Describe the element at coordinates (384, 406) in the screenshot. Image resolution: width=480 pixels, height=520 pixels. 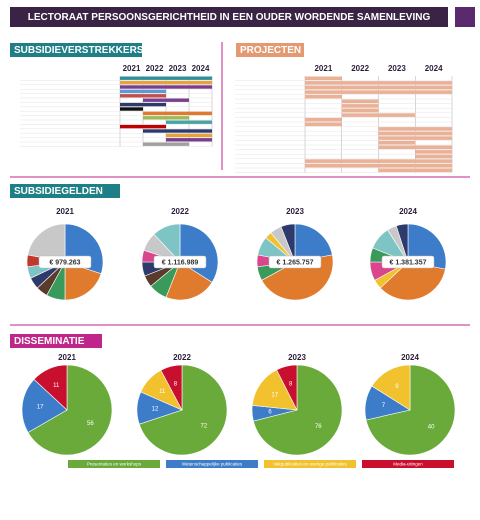
I see `value-label: 7` at that location.